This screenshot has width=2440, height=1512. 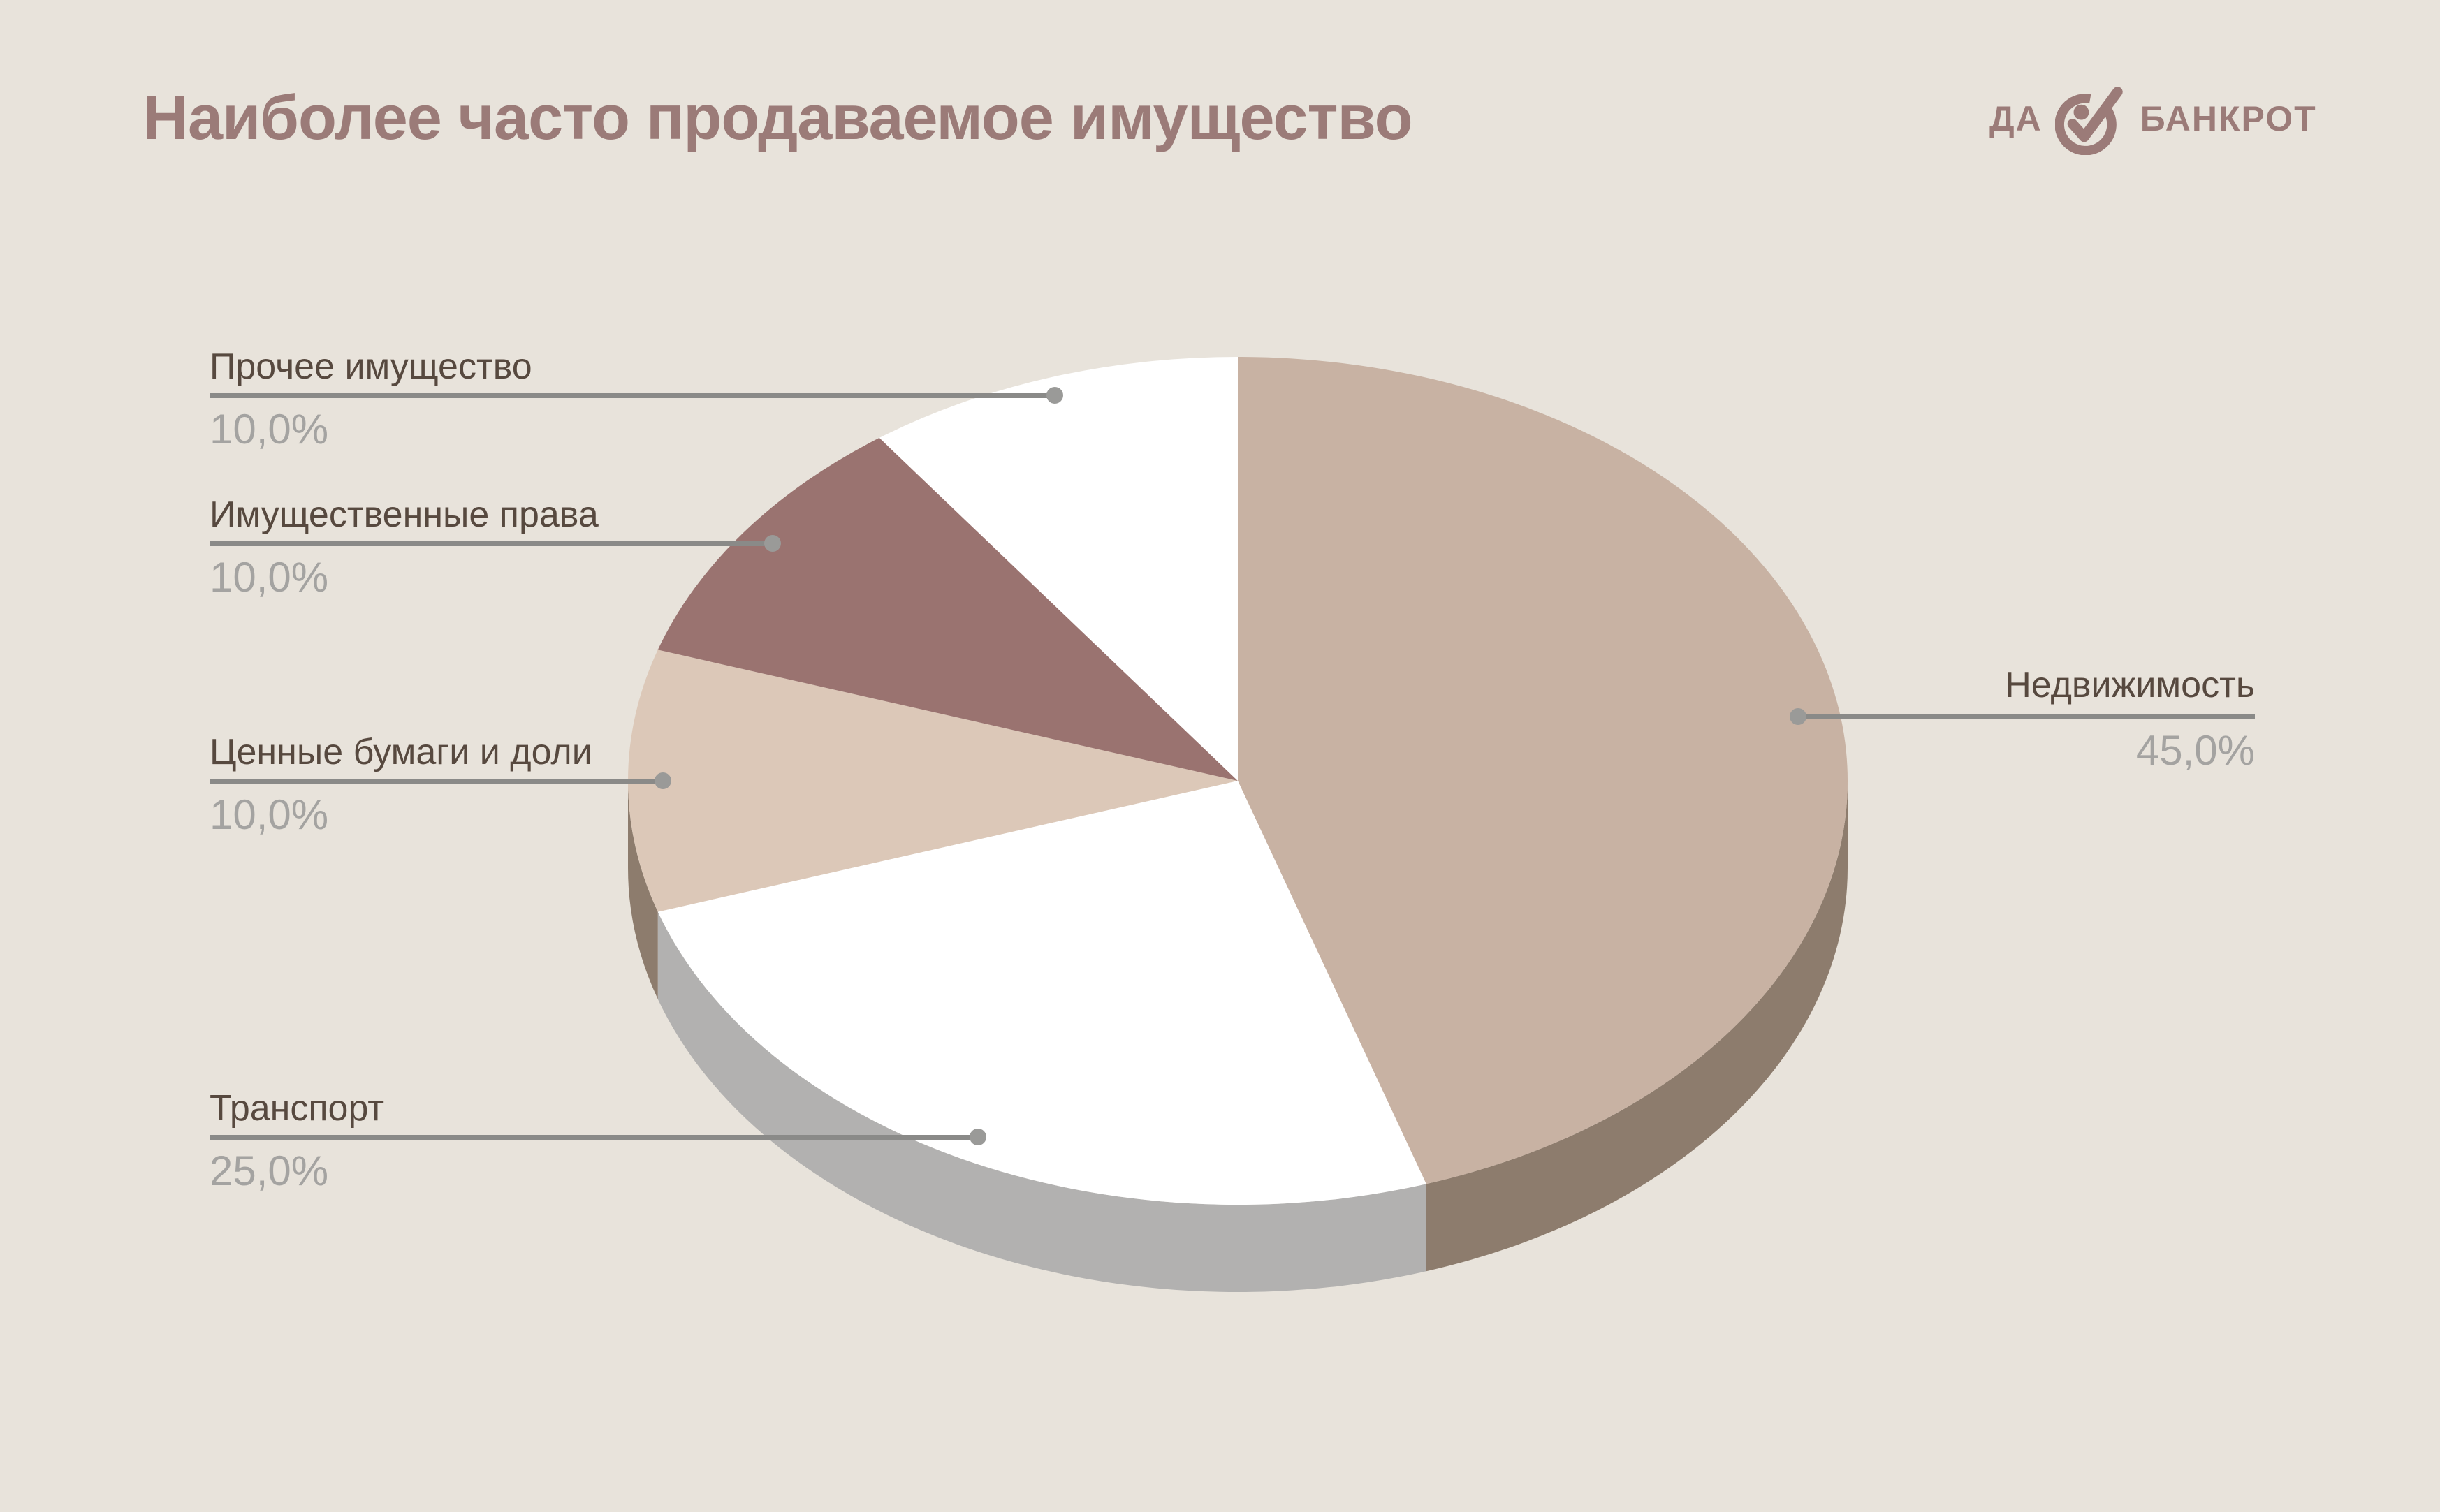 What do you see at coordinates (297, 1109) in the screenshot?
I see `slice-label-transport: Транспорт` at bounding box center [297, 1109].